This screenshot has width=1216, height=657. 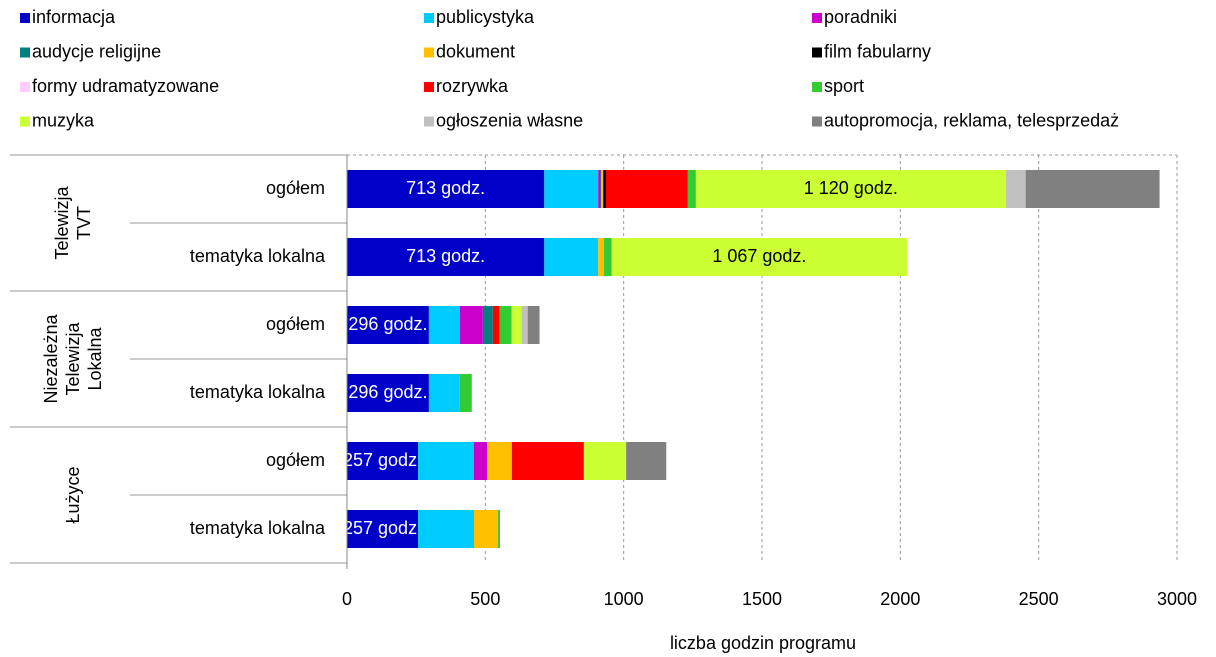 What do you see at coordinates (624, 599) in the screenshot?
I see `x-tick-label: 1000` at bounding box center [624, 599].